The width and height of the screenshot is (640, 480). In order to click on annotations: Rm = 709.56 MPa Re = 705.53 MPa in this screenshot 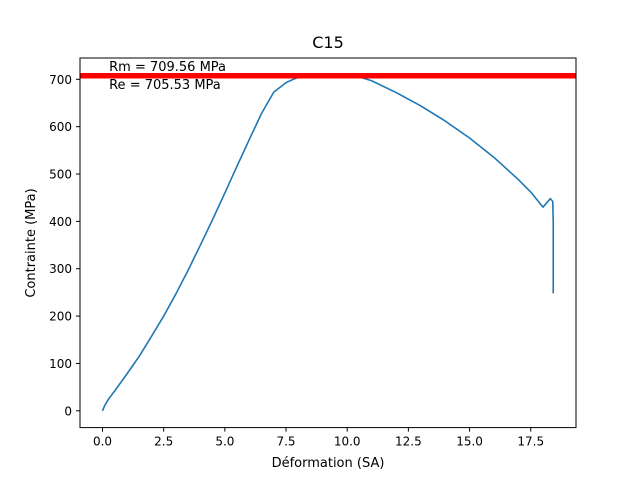, I will do `click(167, 76)`.